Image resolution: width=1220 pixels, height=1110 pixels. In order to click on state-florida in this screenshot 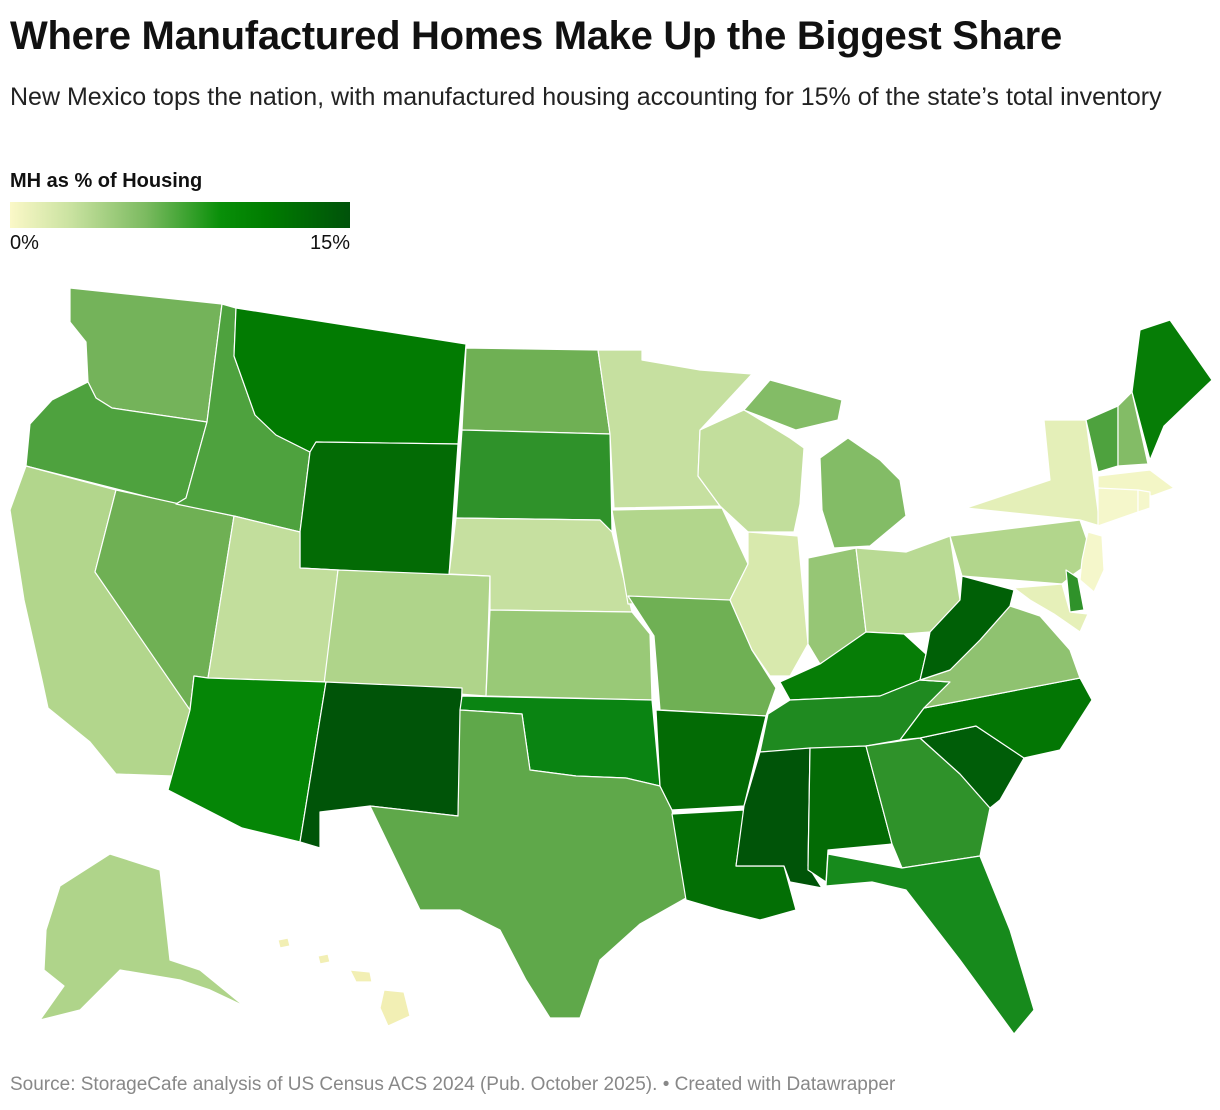, I will do `click(930, 944)`.